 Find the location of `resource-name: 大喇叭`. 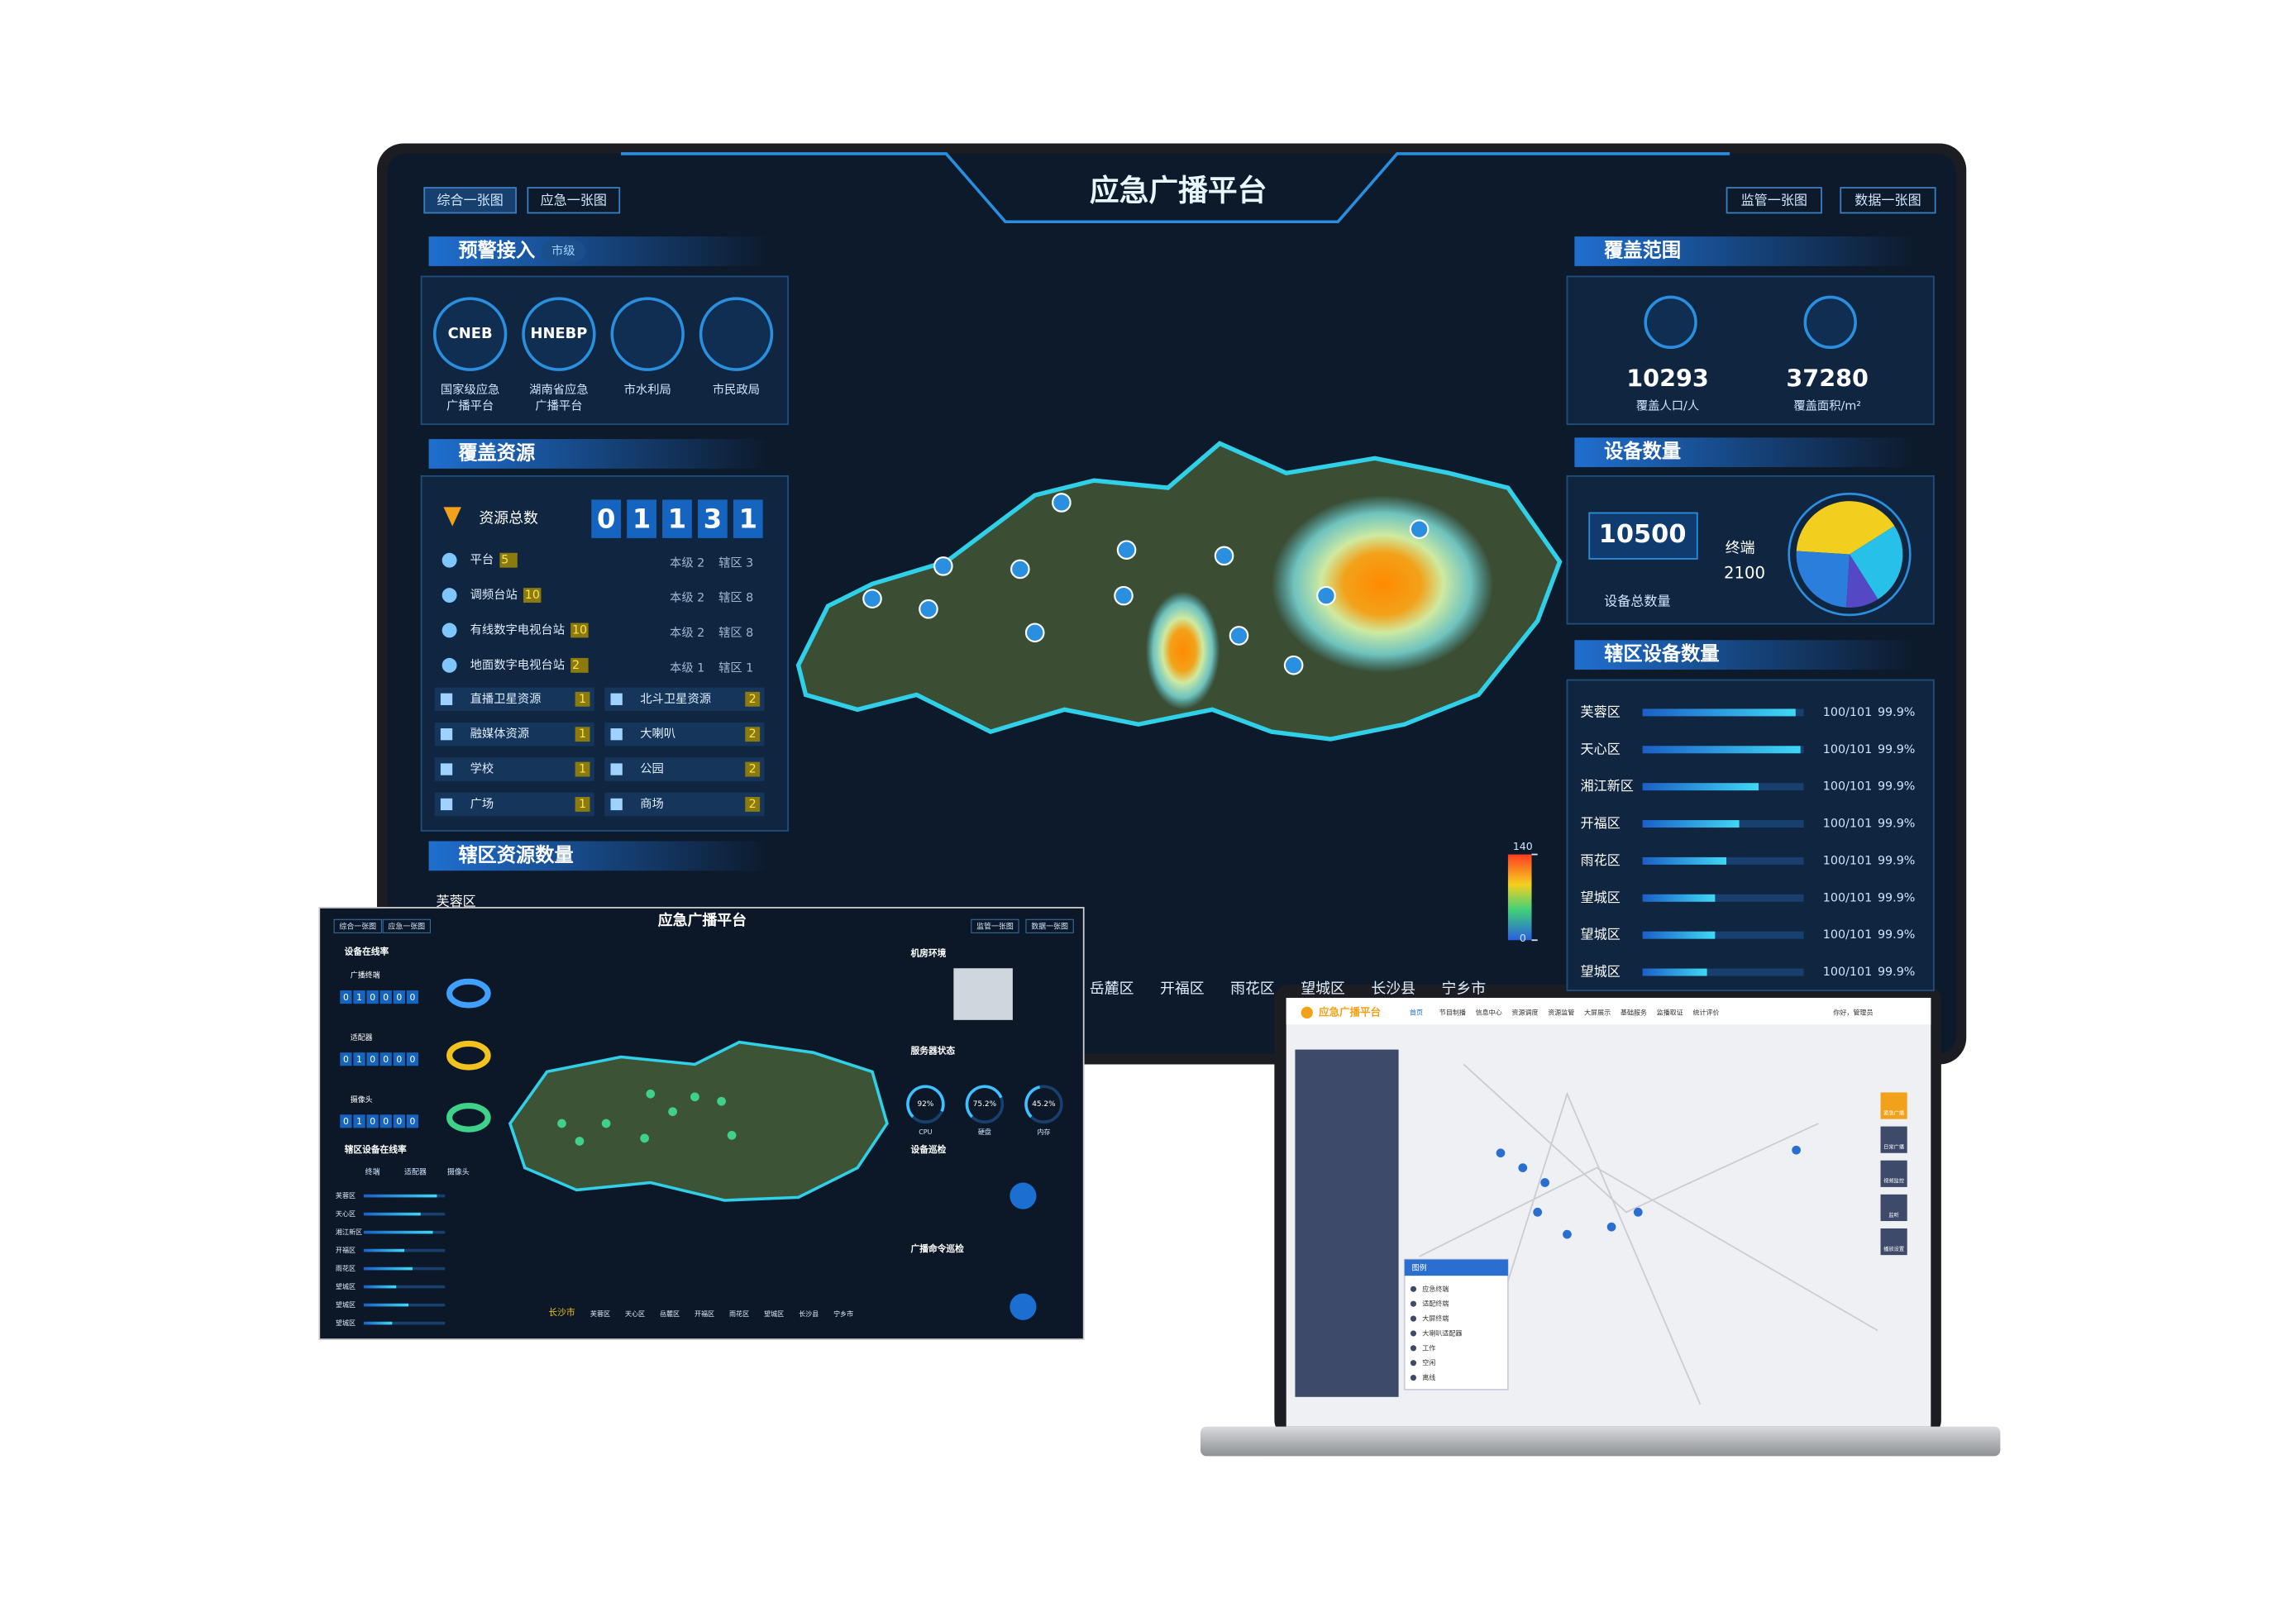

resource-name: 大喇叭 is located at coordinates (657, 734).